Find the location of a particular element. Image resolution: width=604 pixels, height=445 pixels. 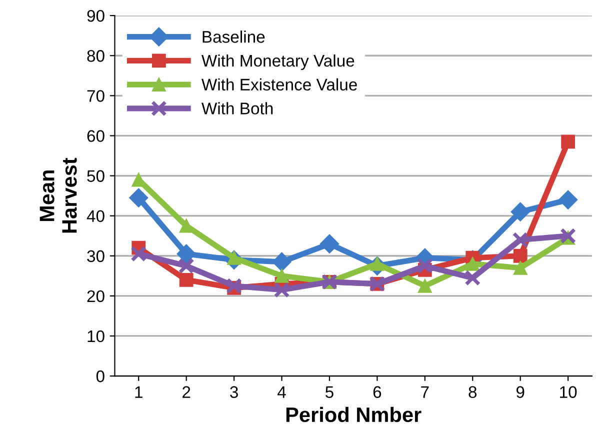

y-tick-label: 80 is located at coordinates (95, 56).